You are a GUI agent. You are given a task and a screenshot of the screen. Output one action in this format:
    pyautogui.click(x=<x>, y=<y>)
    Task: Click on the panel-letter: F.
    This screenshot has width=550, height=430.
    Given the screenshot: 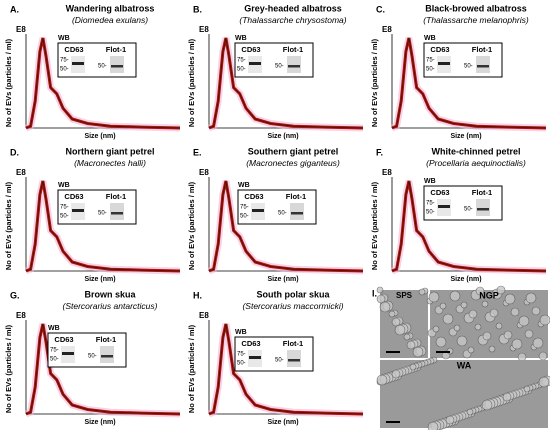 What is the action you would take?
    pyautogui.click(x=379, y=152)
    